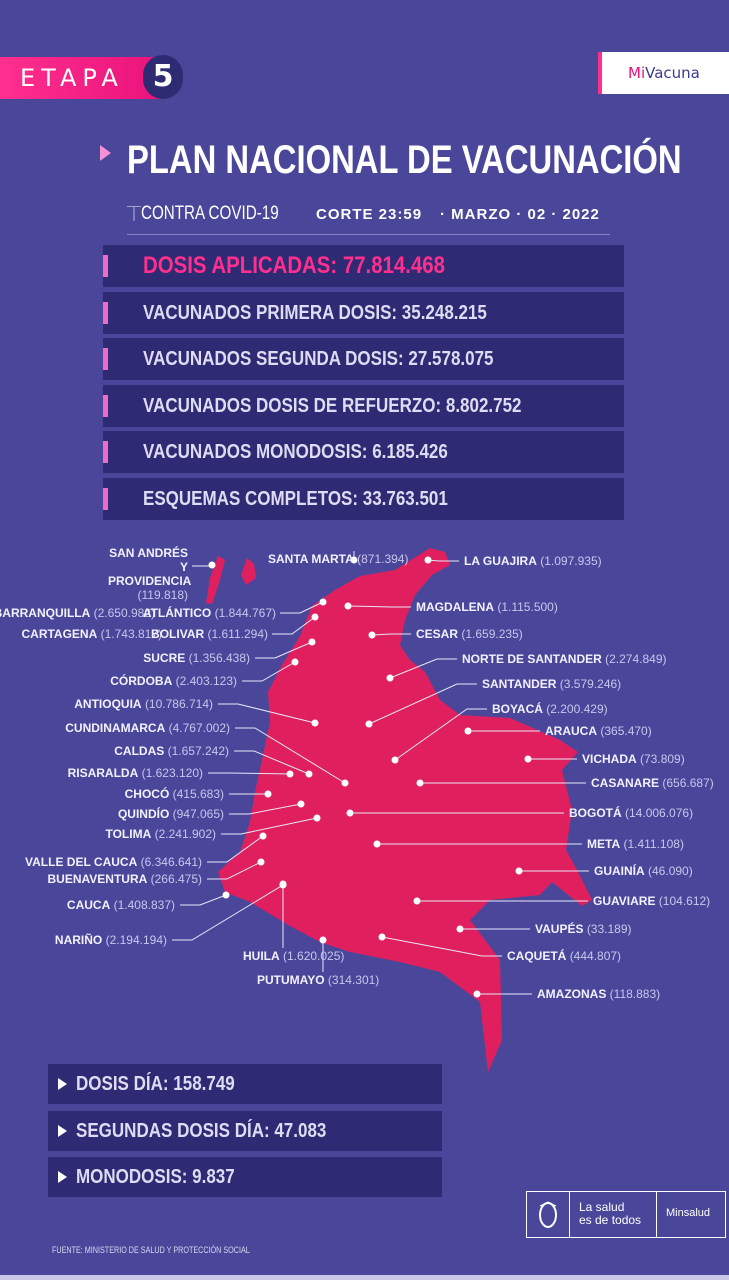  What do you see at coordinates (363, 266) in the screenshot?
I see `stat-dosis-aplicadas: DOSIS APLICADAS: 77.814.468` at bounding box center [363, 266].